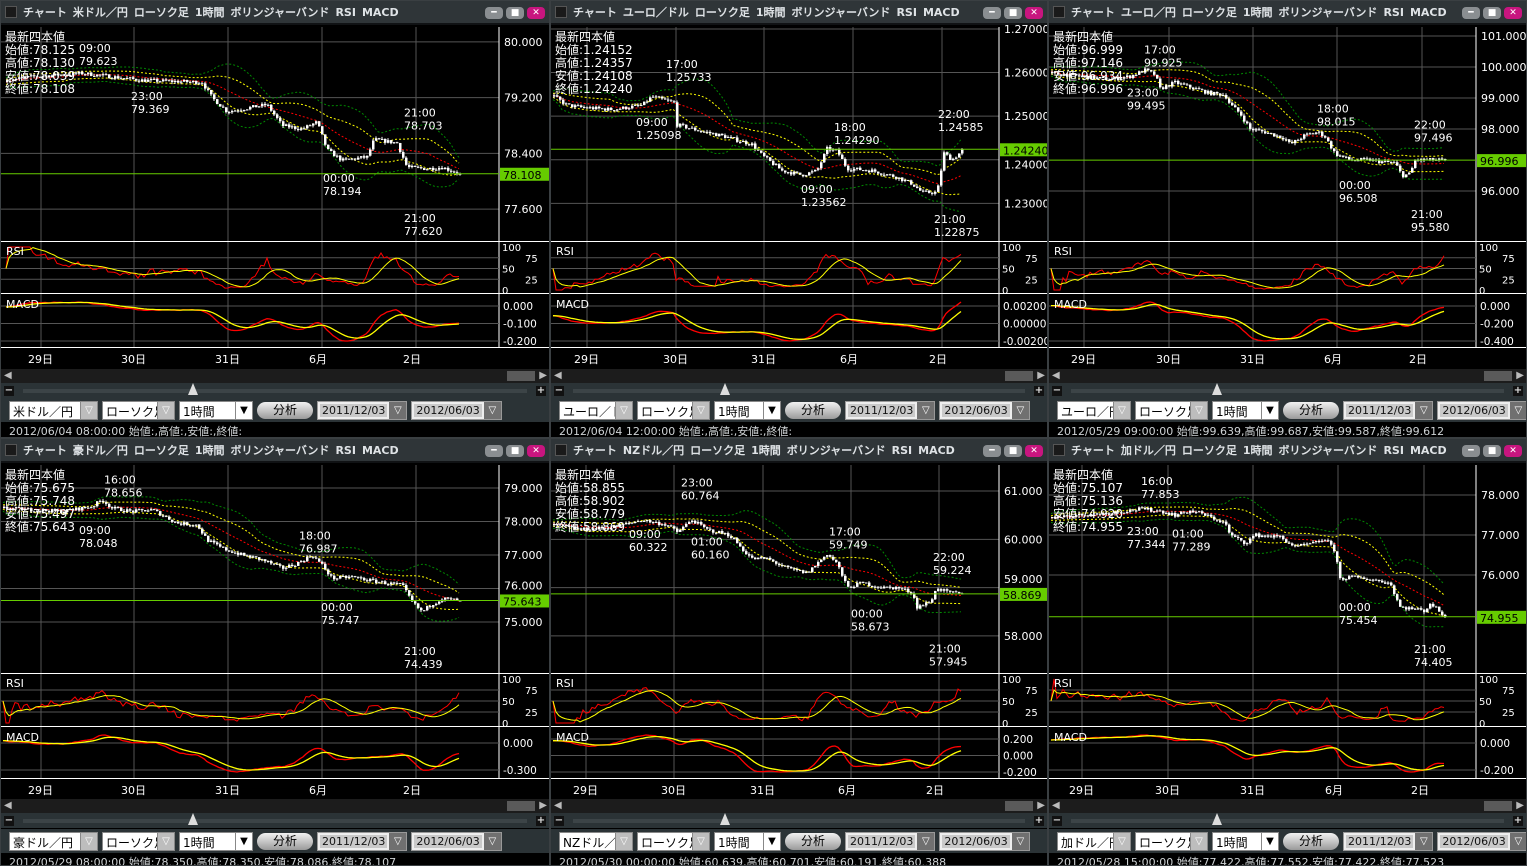  What do you see at coordinates (275, 451) in the screenshot?
I see `title-bar: チャート 豪ドル／円 ローソク足 1時間 ボリンジャーバンド RSI MACD ━ ■ ✕` at bounding box center [275, 451].